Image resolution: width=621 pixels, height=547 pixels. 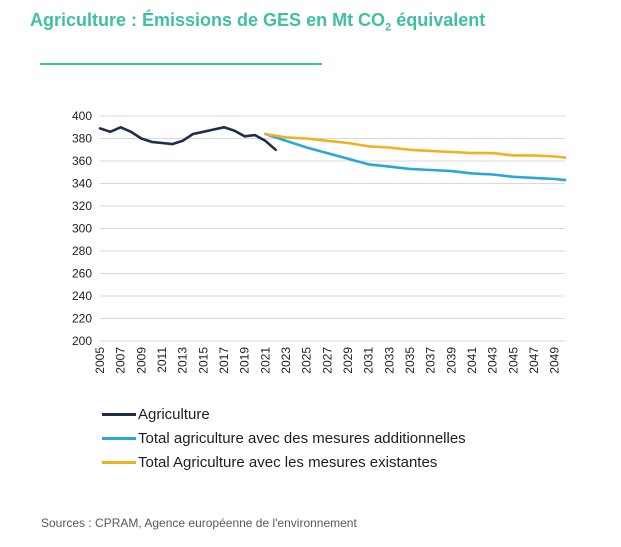 What do you see at coordinates (555, 360) in the screenshot?
I see `x-tick-label-2049: 2049` at bounding box center [555, 360].